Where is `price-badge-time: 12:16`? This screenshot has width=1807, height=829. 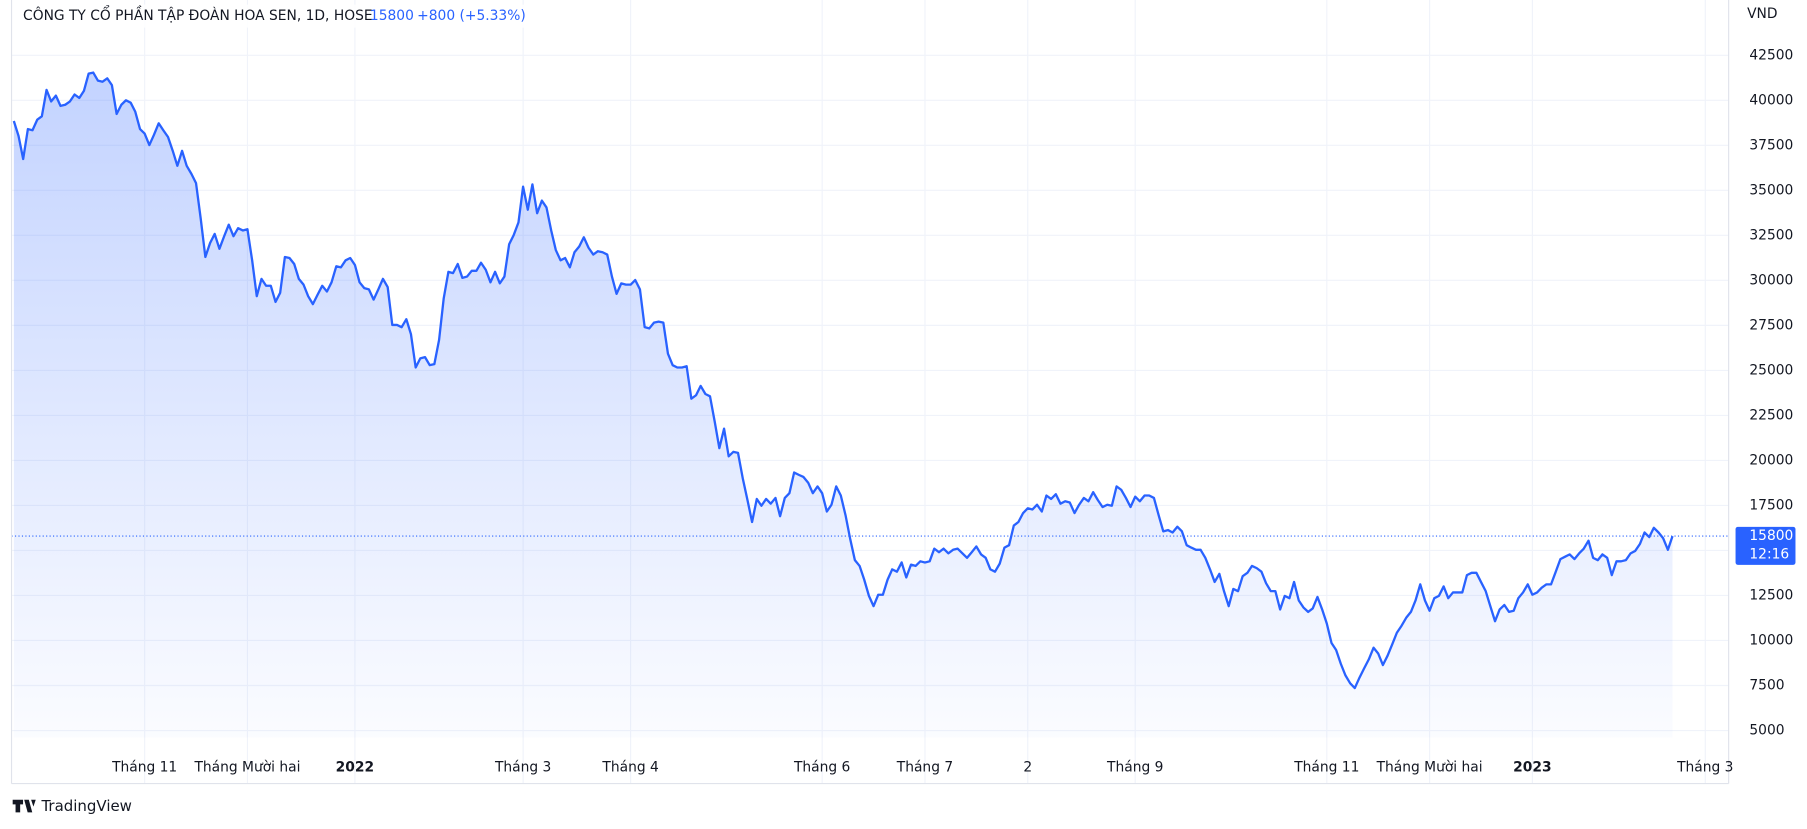 price-badge-time: 12:16 is located at coordinates (1769, 554).